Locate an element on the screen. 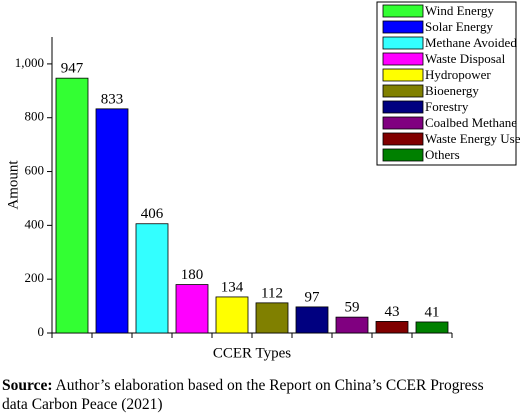 The image size is (520, 417). data-label: 180 is located at coordinates (192, 275).